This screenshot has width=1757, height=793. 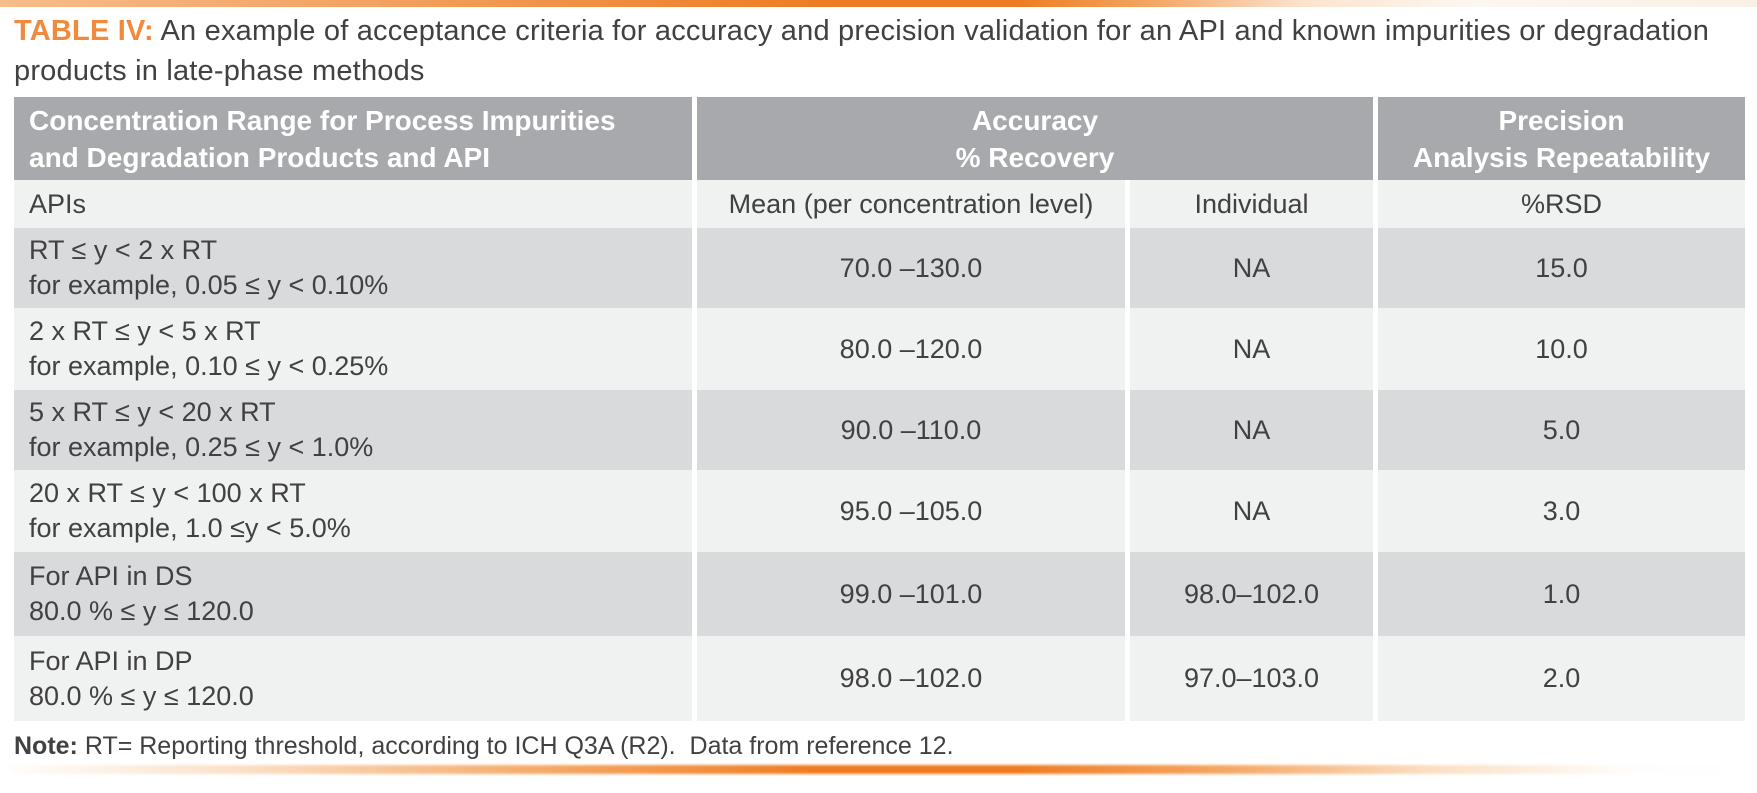 What do you see at coordinates (353, 204) in the screenshot?
I see `subheader-apis: APIs` at bounding box center [353, 204].